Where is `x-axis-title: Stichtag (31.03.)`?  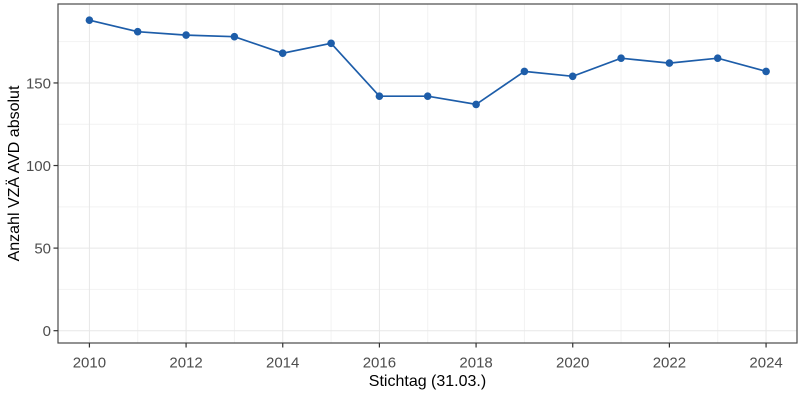
x-axis-title: Stichtag (31.03.) is located at coordinates (427, 381).